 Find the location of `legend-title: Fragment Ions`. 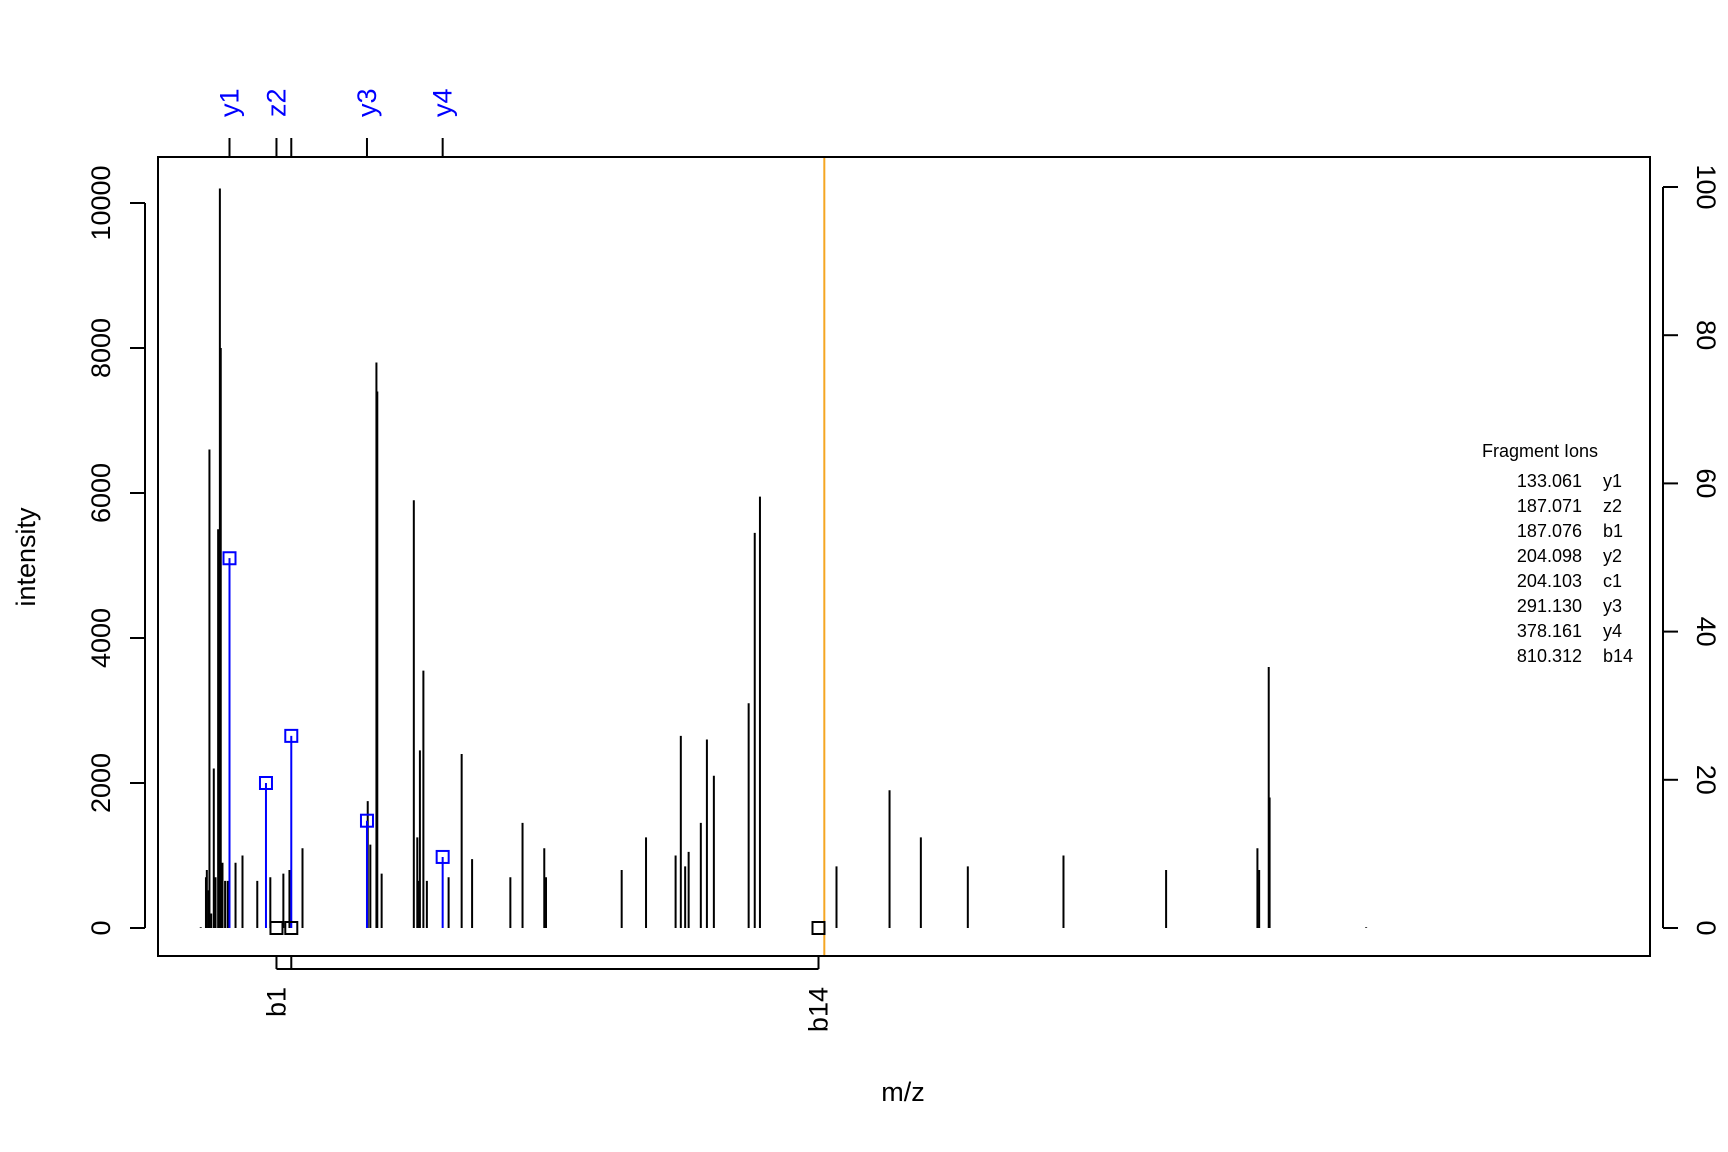

legend-title: Fragment Ions is located at coordinates (1540, 451).